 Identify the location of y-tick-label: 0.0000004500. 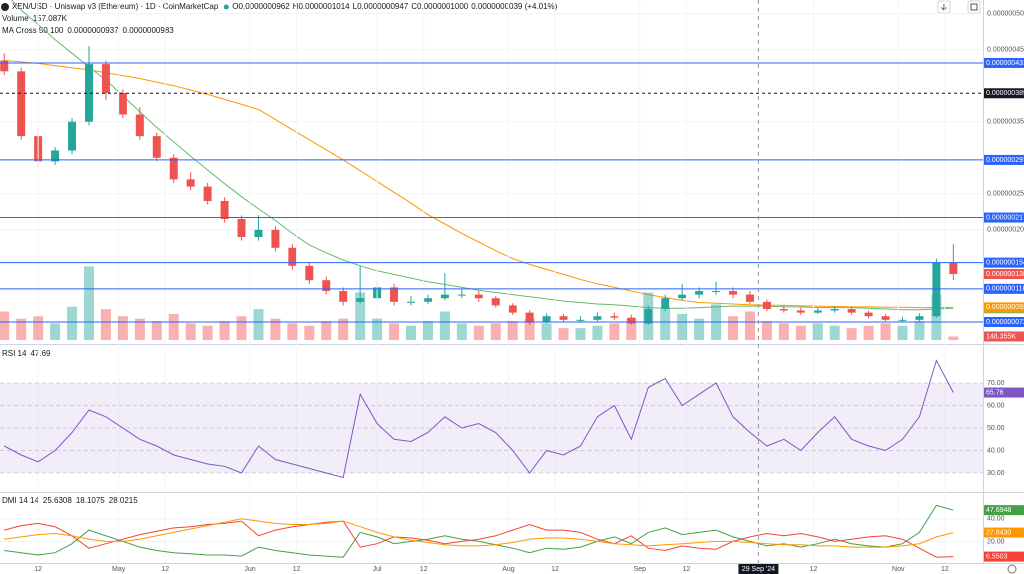
(1005, 50).